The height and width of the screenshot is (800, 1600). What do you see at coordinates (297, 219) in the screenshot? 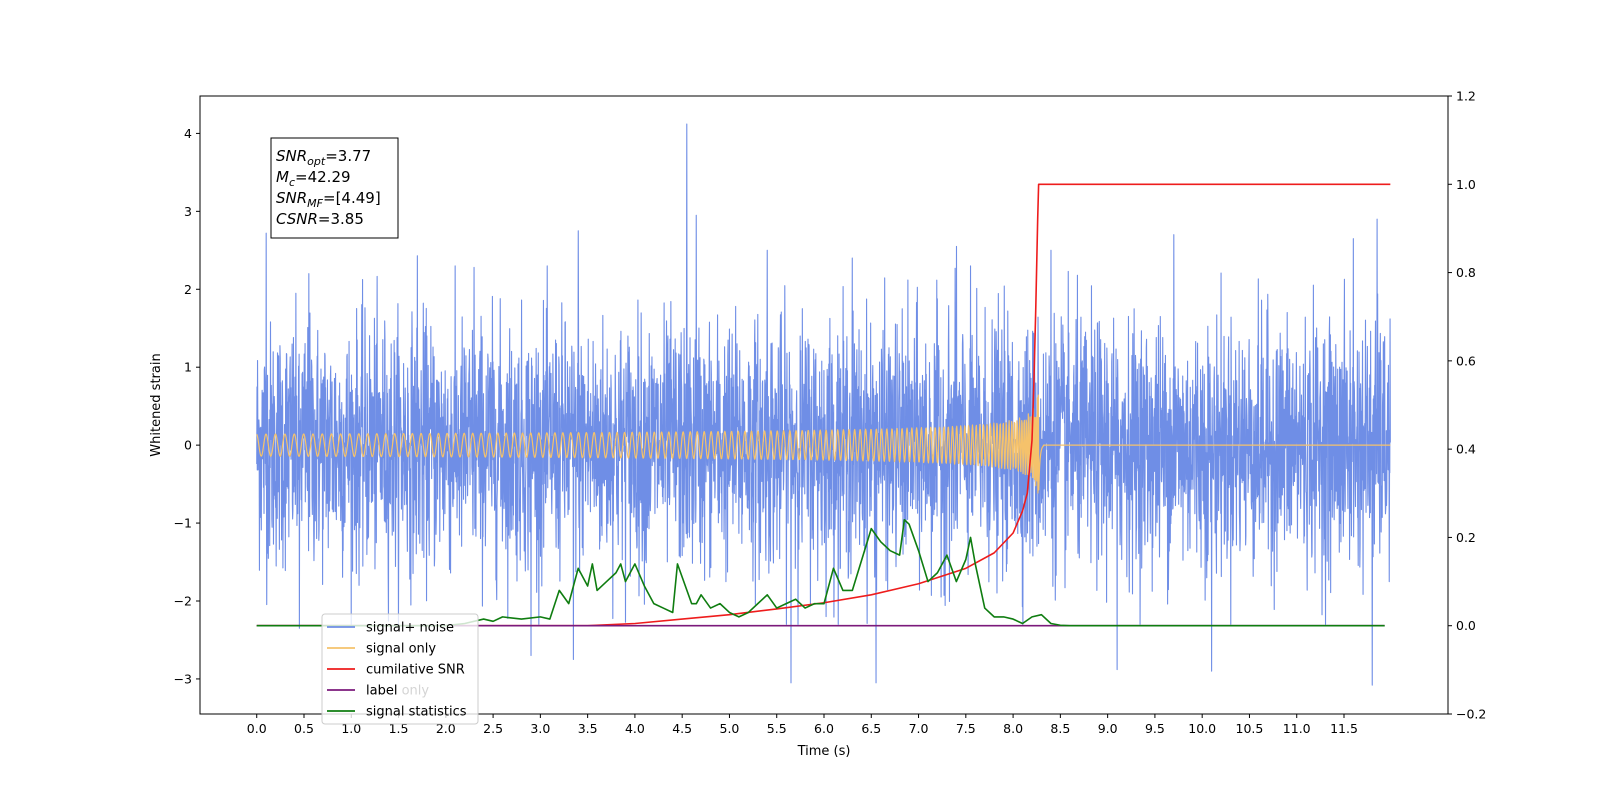
I see `annotation-symbol: CSNR` at bounding box center [297, 219].